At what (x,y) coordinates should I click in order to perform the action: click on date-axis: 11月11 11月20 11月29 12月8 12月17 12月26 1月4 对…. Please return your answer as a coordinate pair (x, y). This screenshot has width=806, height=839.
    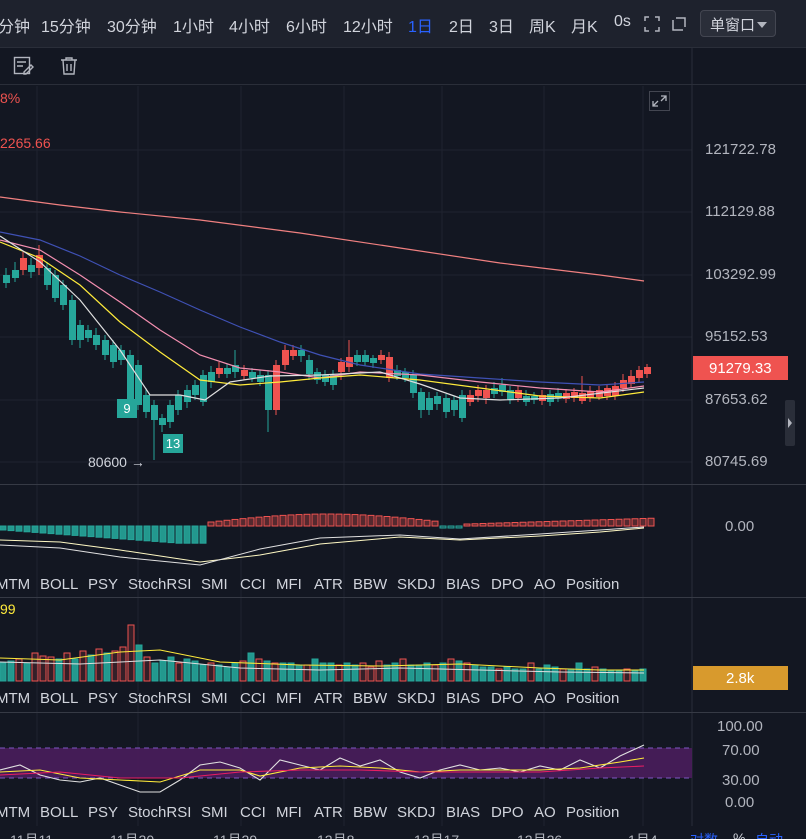
    Looking at the image, I should click on (403, 832).